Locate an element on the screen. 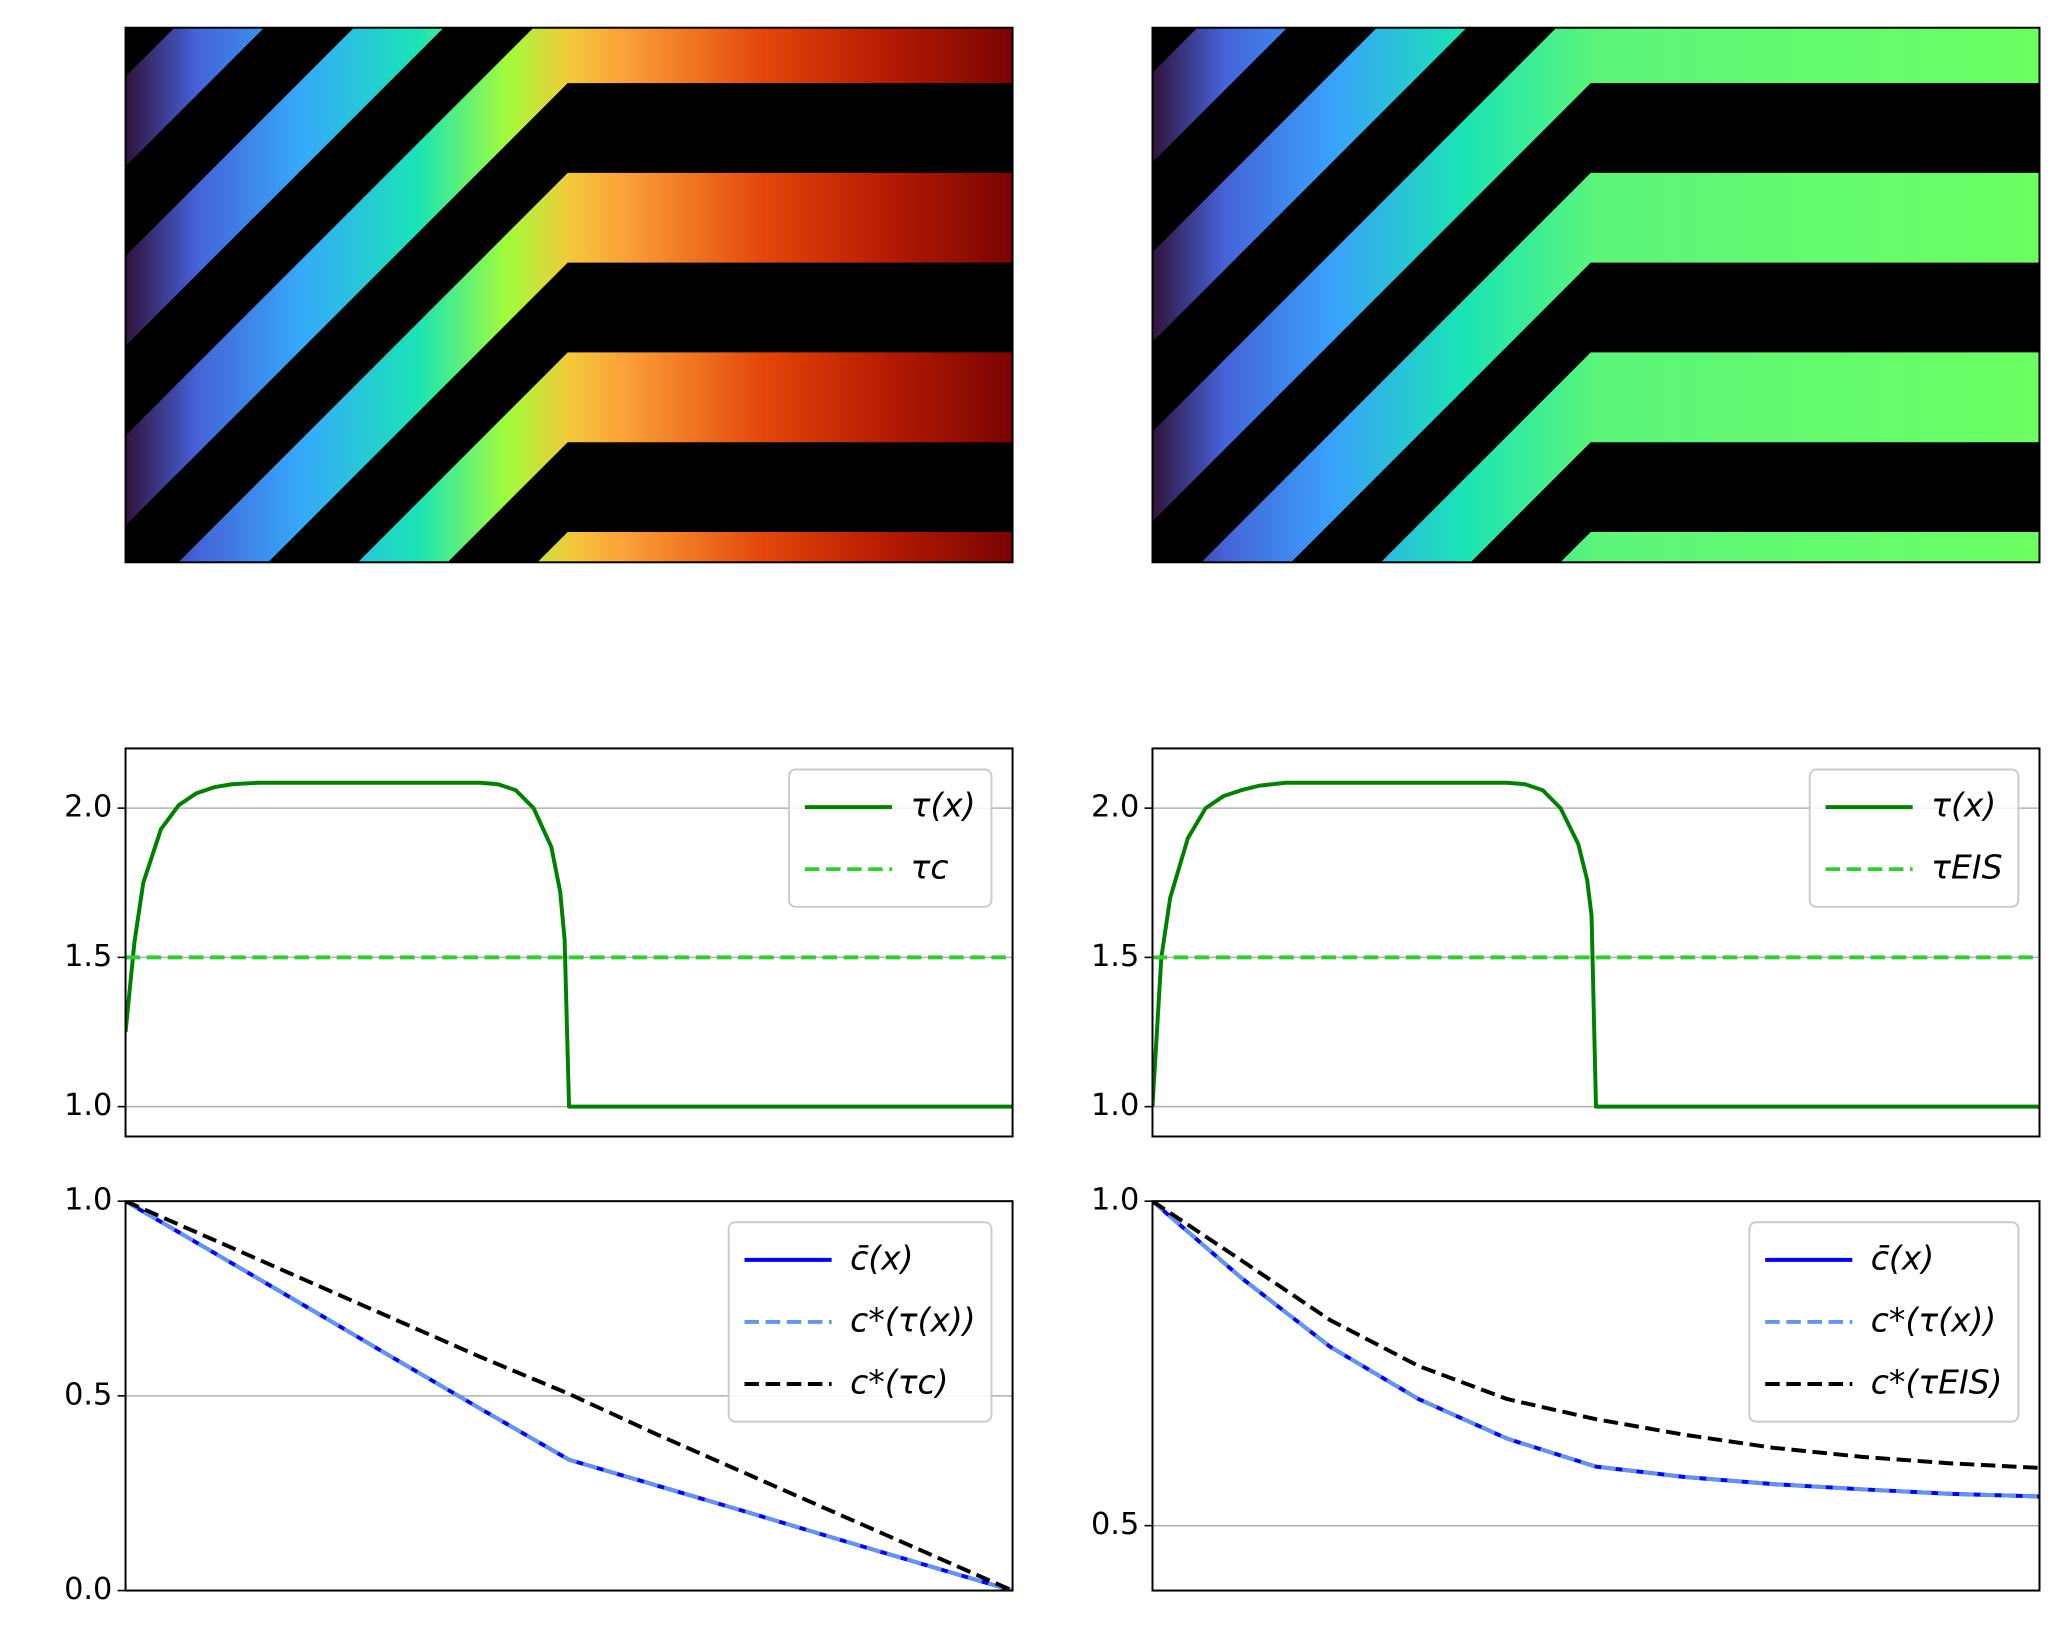  chart: 0.0 0.5 1.0 c̄(x) c*(τ(x)) c*(τc) is located at coordinates (539, 1395).